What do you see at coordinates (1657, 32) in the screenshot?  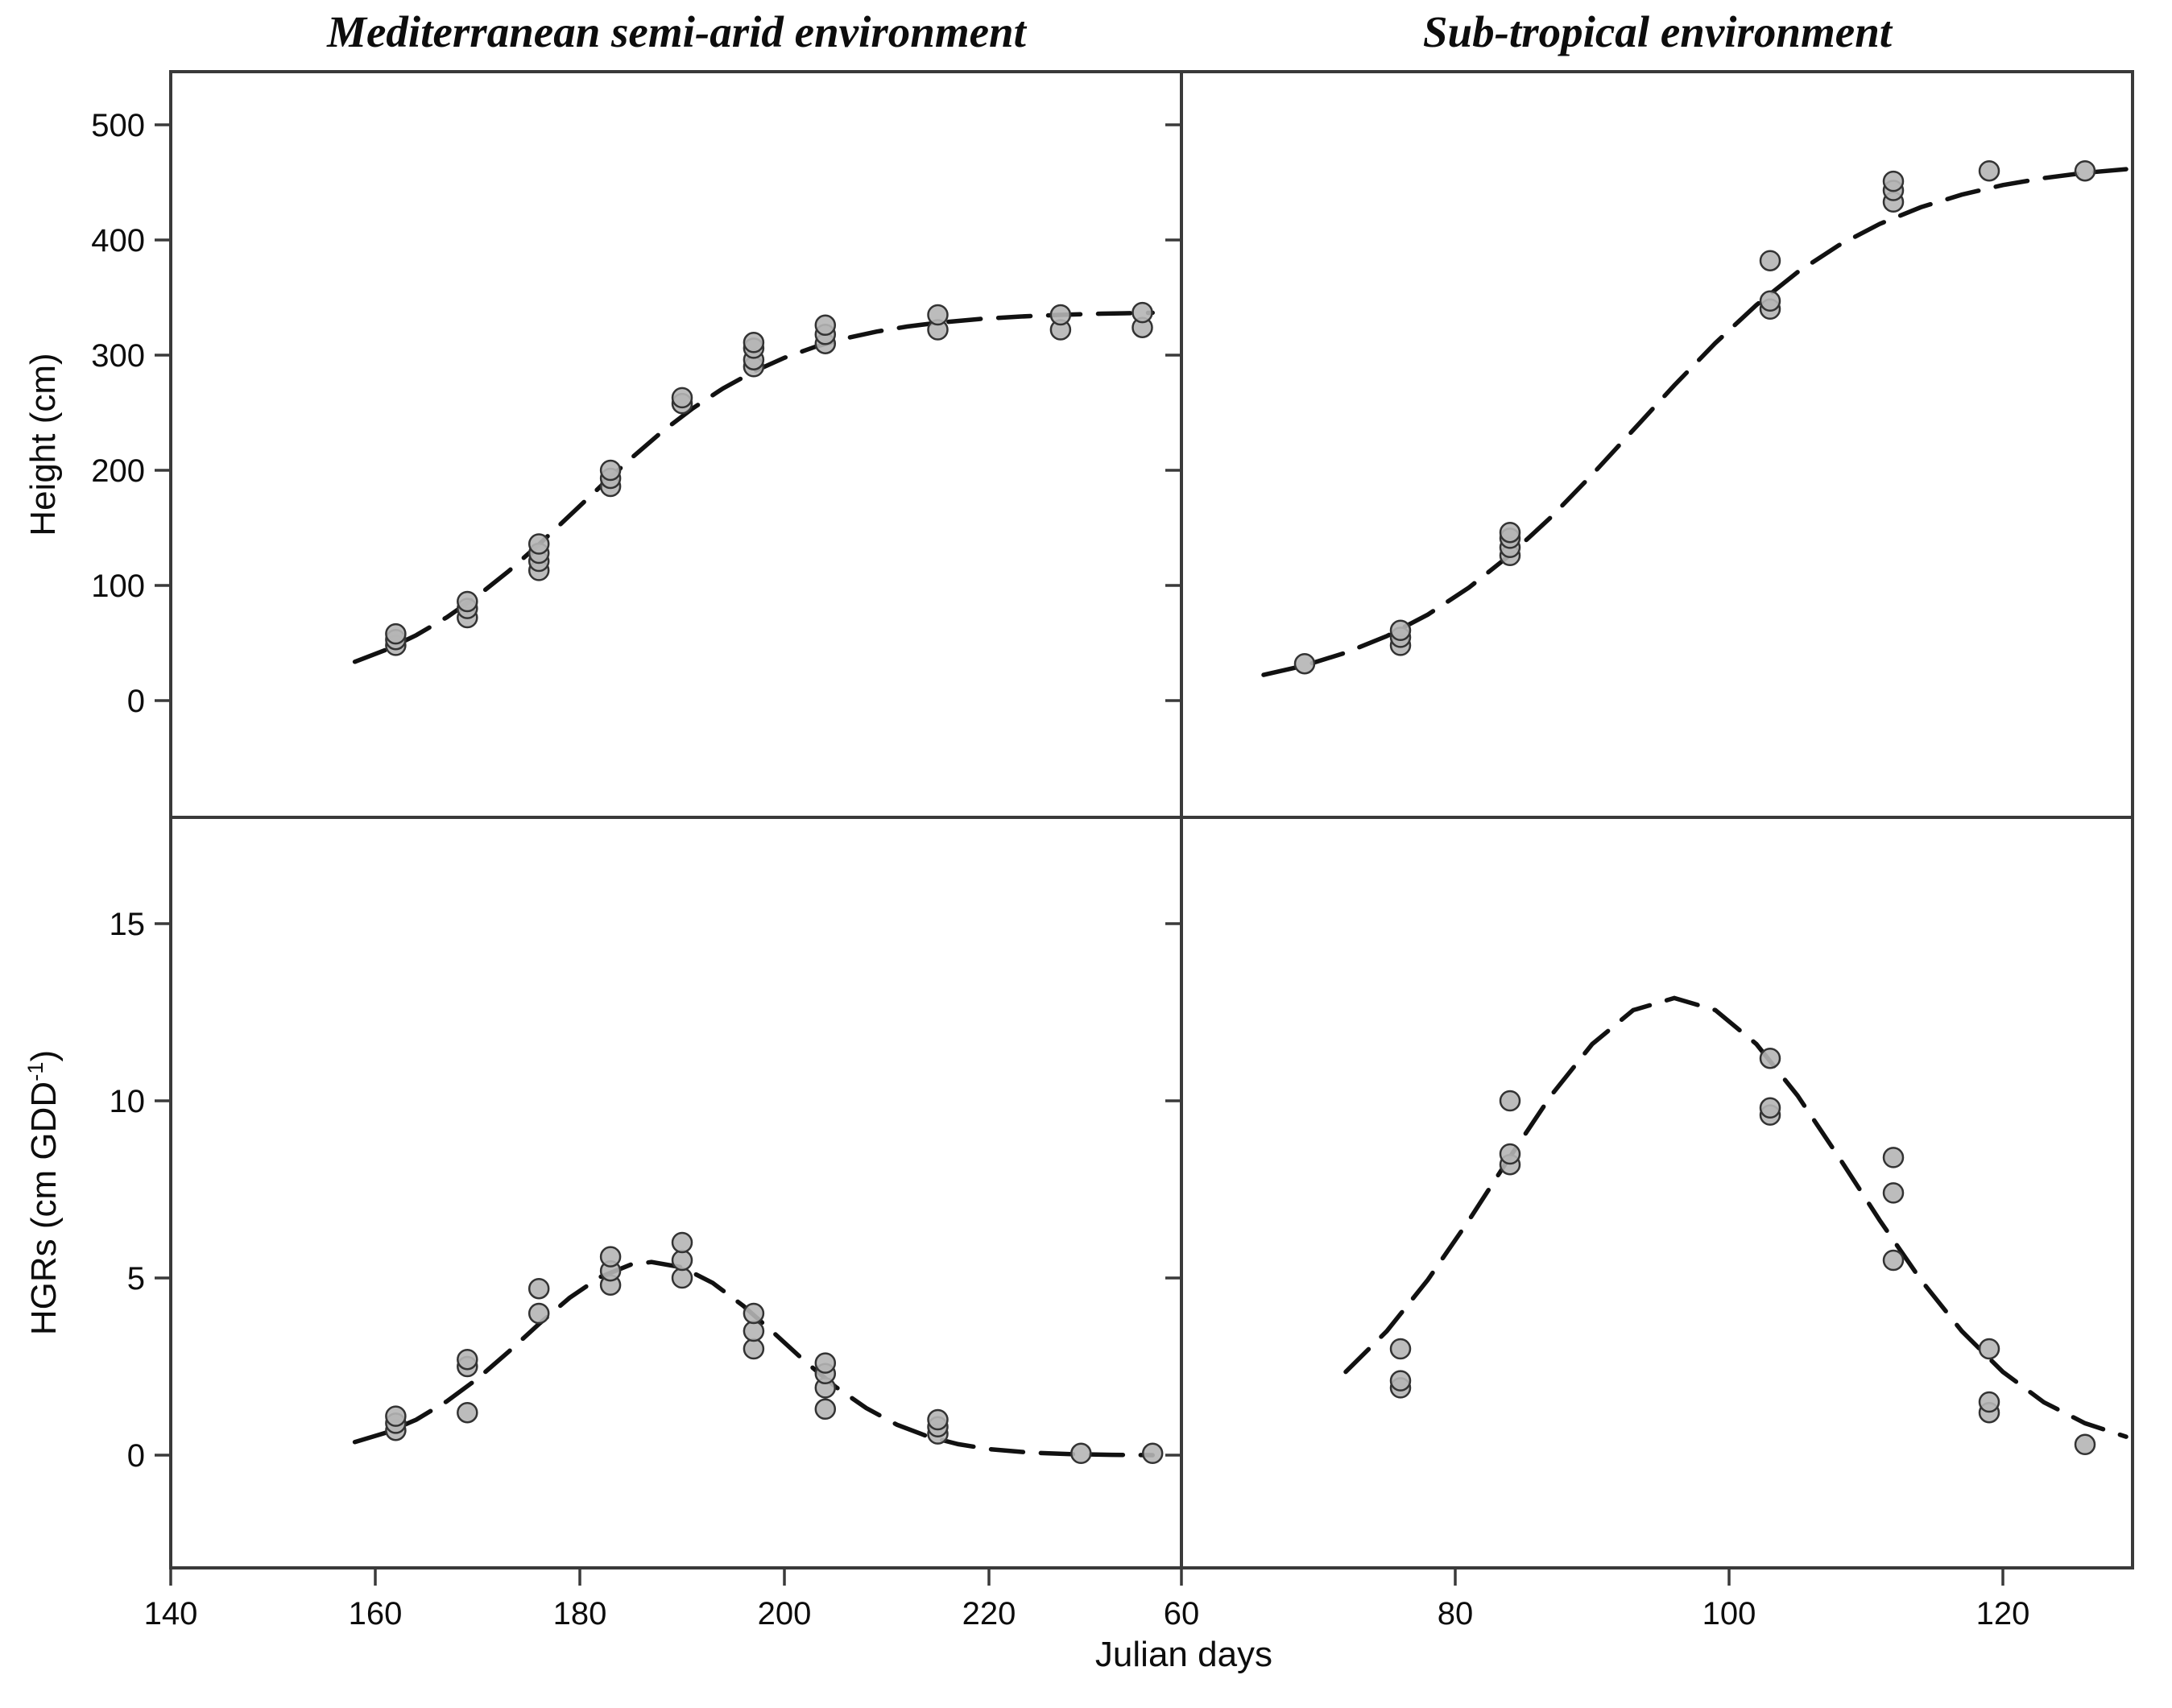 I see `right-panel-title: Sub-tropical environment` at bounding box center [1657, 32].